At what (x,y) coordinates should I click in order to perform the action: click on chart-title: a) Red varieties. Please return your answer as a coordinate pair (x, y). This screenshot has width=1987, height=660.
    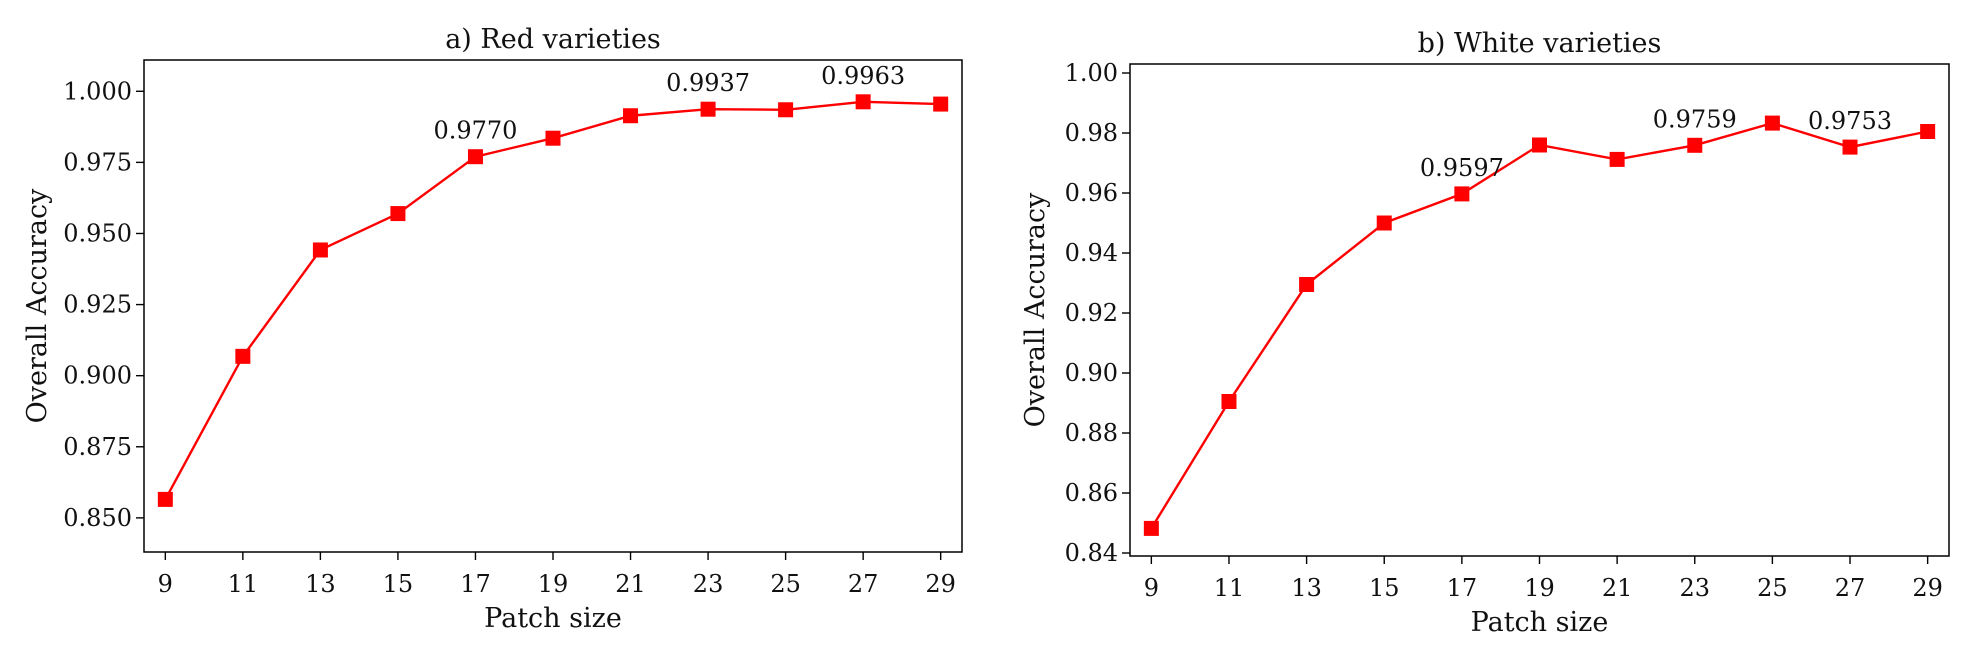
    Looking at the image, I should click on (553, 39).